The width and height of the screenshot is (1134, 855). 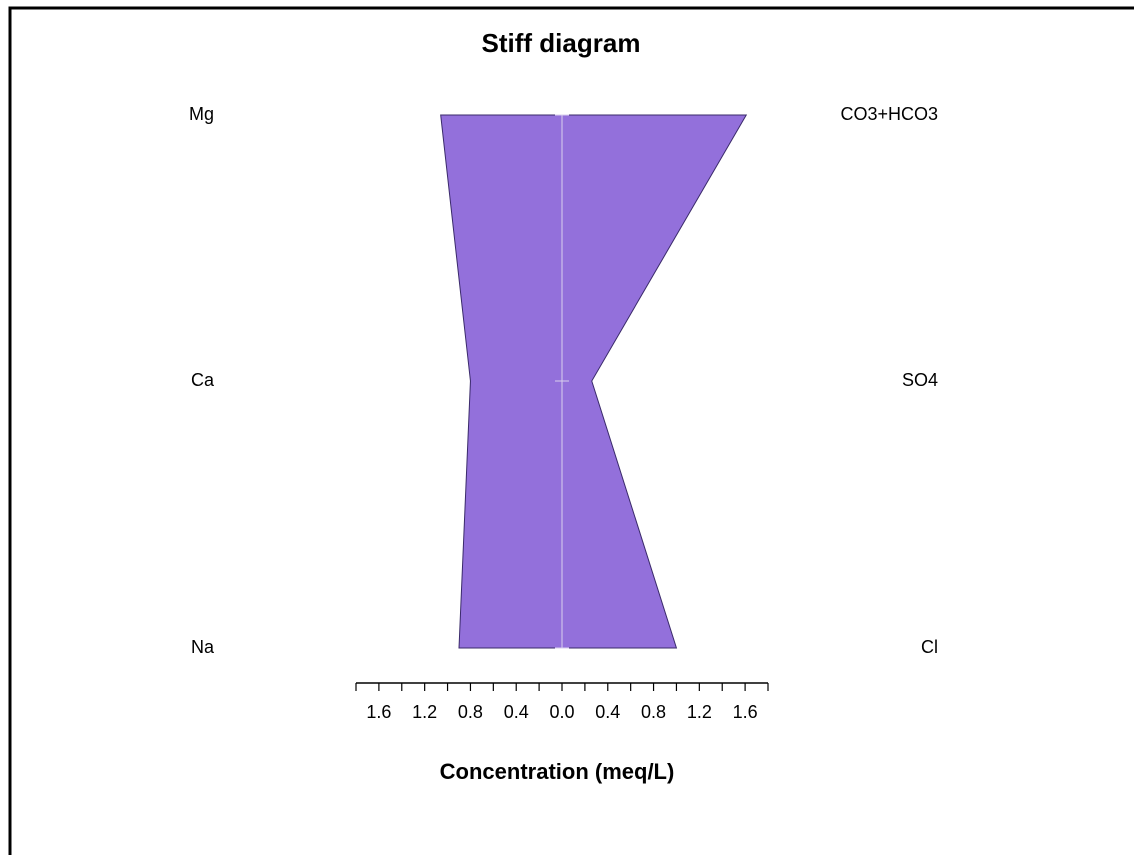 I want to click on chart-title: Stiff diagram, so click(x=561, y=43).